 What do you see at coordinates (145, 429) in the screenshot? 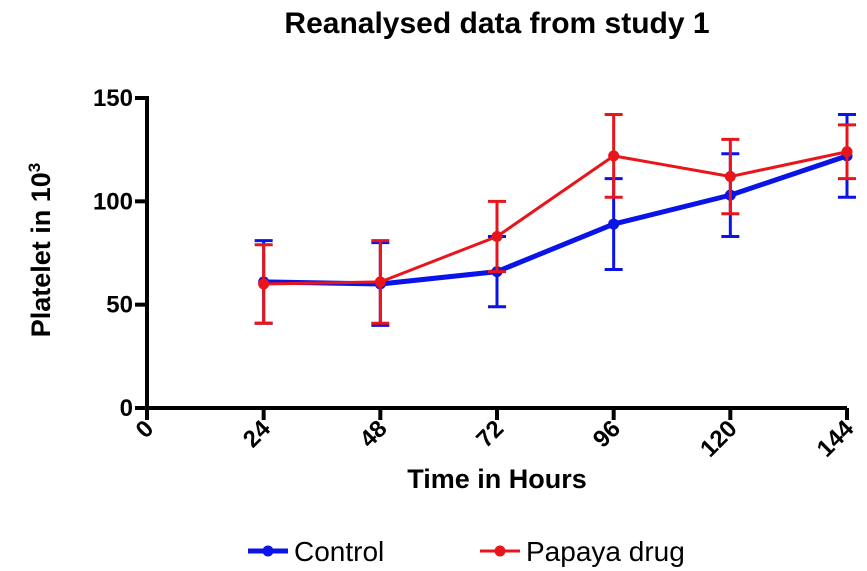
I see `x-tick-label: 0` at bounding box center [145, 429].